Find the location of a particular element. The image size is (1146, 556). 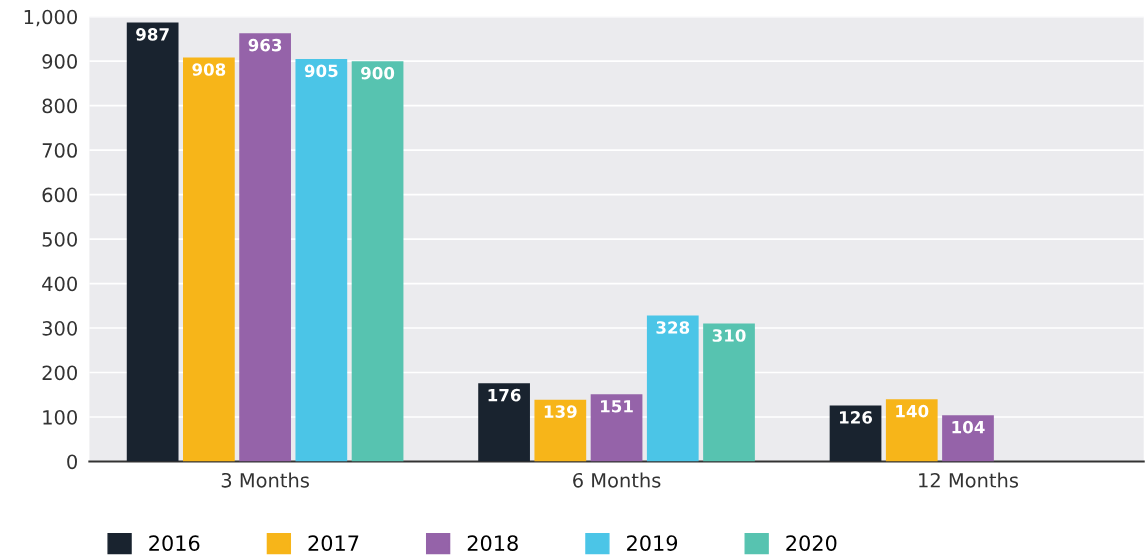

legend-label: 2020 is located at coordinates (811, 543).